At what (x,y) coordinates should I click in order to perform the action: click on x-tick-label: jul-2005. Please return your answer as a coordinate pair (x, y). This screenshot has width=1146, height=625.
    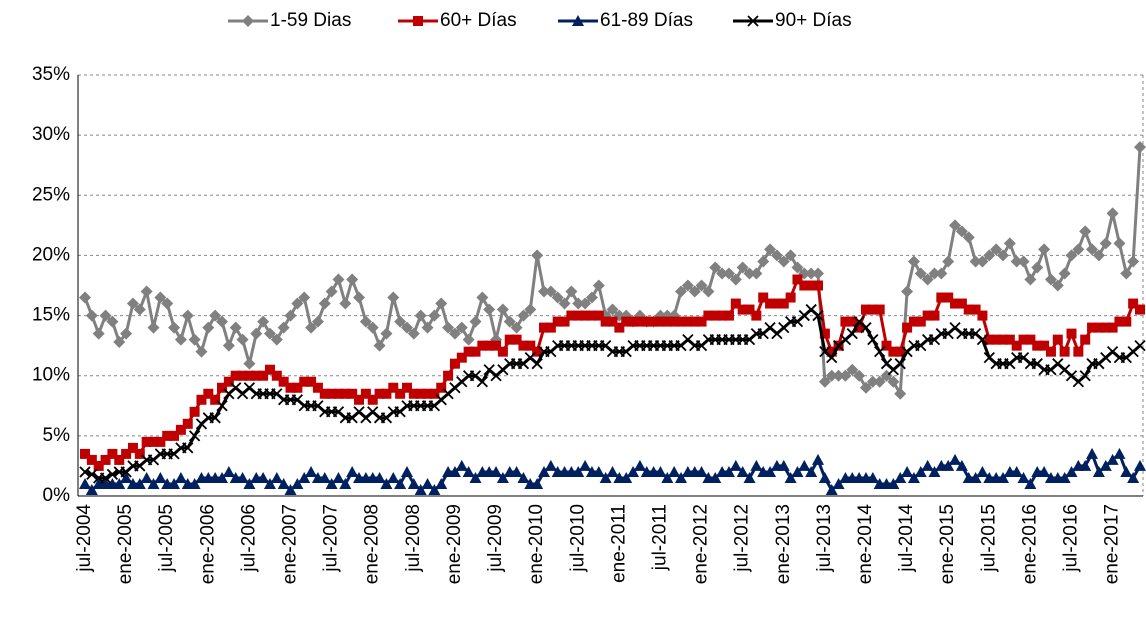
    Looking at the image, I should click on (166, 538).